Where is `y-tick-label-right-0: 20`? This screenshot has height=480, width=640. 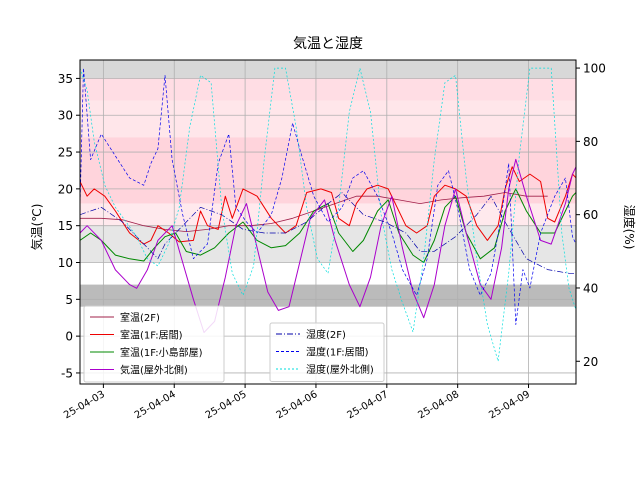
y-tick-label-right-0: 20 is located at coordinates (590, 362).